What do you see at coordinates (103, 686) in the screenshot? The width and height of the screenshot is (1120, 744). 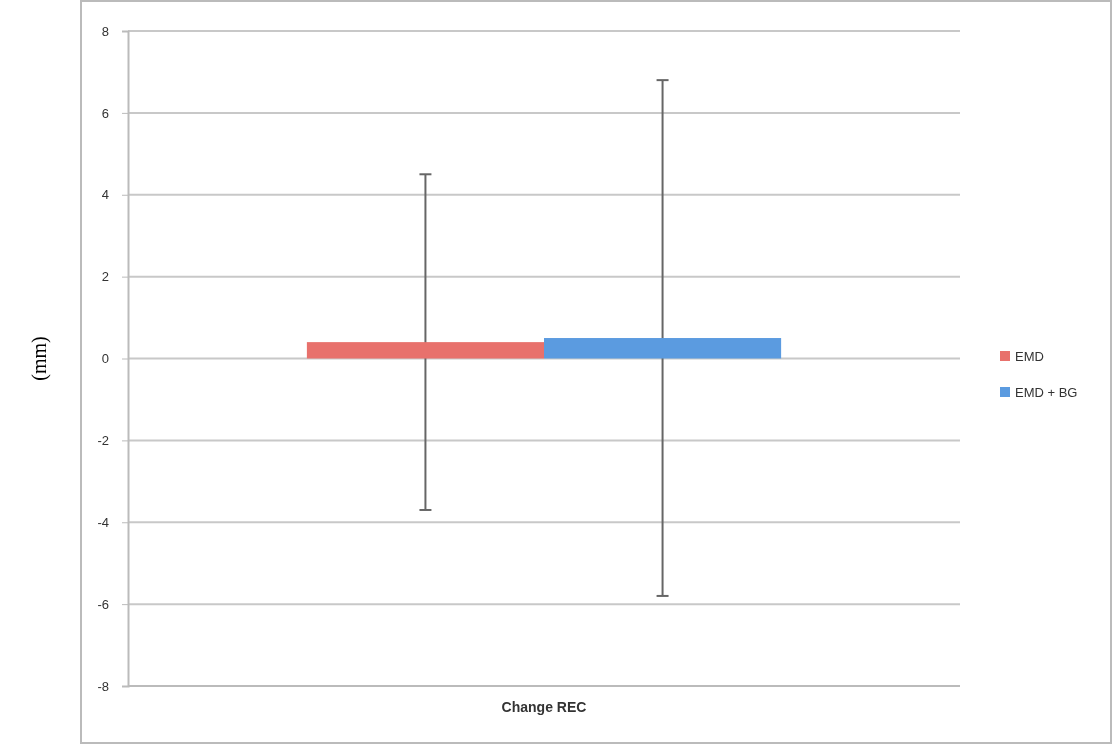 I see `y-tick-label: -8` at bounding box center [103, 686].